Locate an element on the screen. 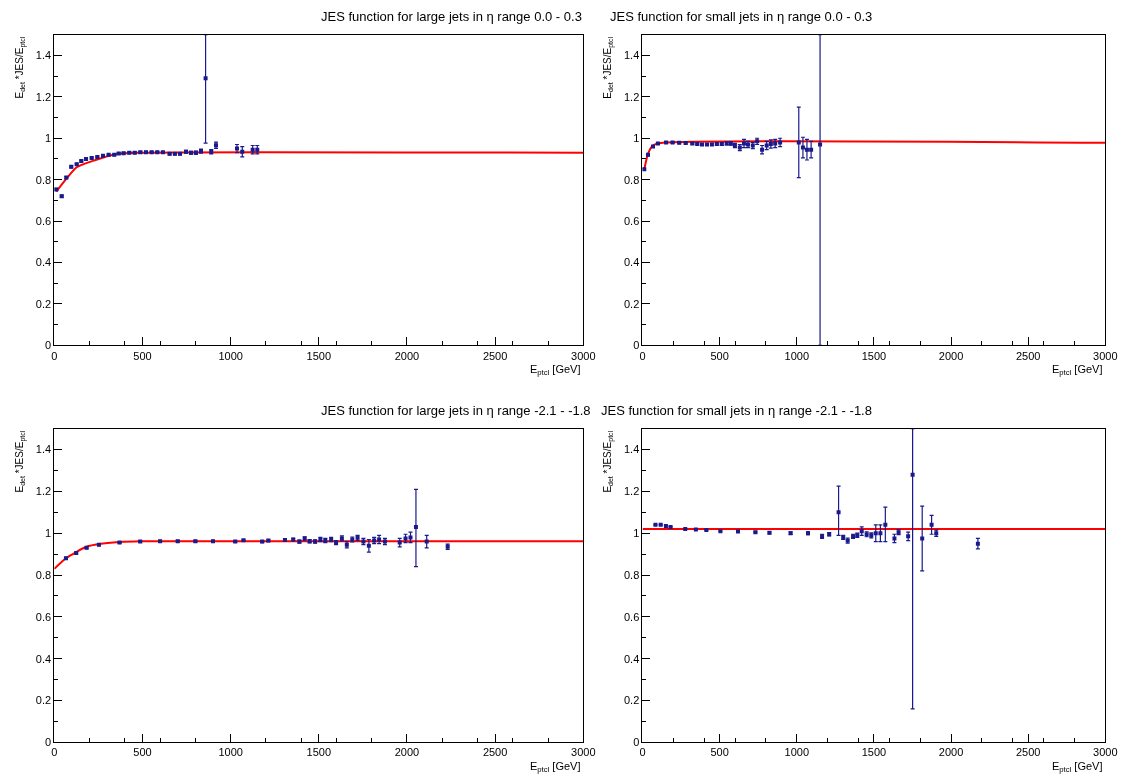  chart-title: JES function for large jets in η range 0.0 - 0.3 is located at coordinates (451, 16).